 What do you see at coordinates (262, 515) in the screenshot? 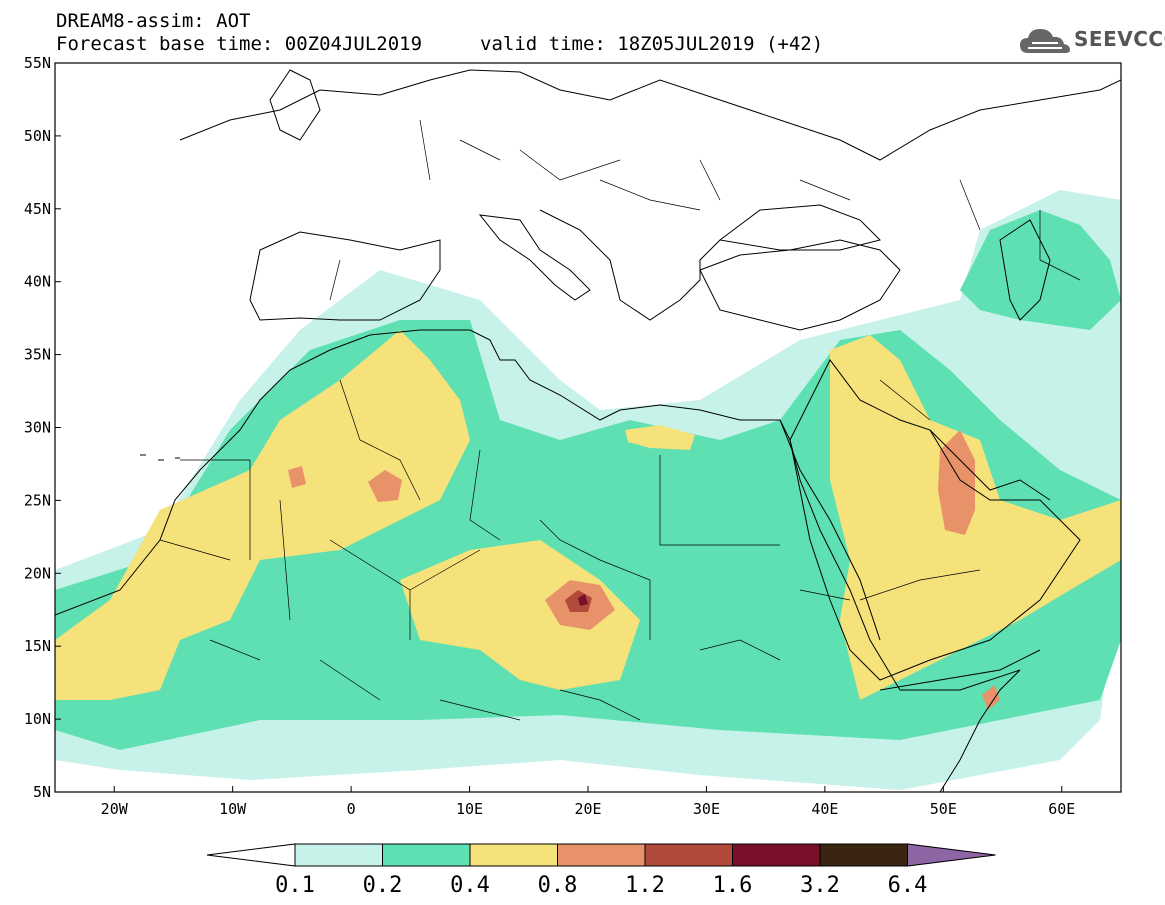
I see `aot-band-0.4-west` at bounding box center [262, 515].